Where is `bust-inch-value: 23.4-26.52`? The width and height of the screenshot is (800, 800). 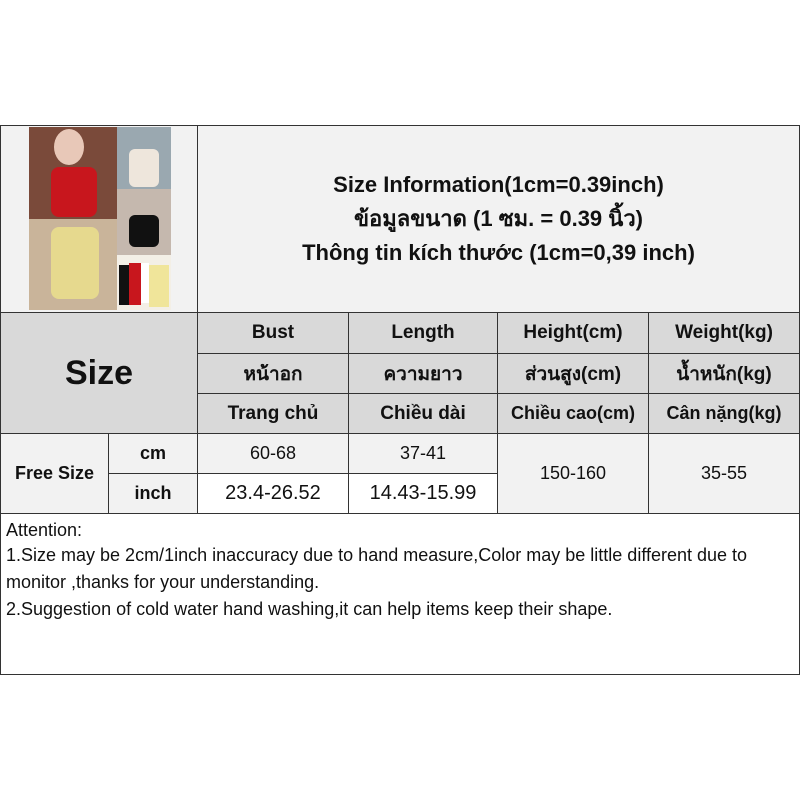
bust-inch-value: 23.4-26.52 is located at coordinates (273, 493).